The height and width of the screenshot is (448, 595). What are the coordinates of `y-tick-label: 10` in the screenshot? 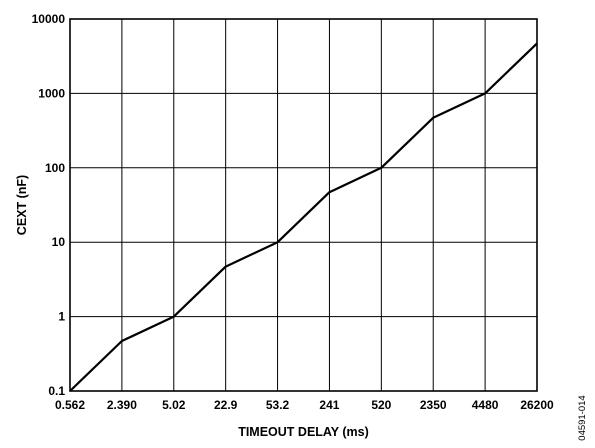 It's located at (59, 242).